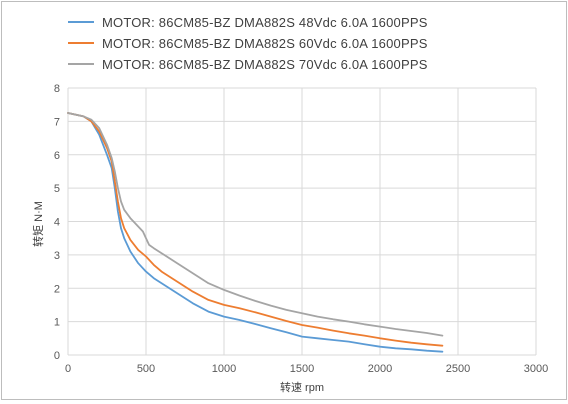 The height and width of the screenshot is (404, 568). I want to click on y-axis-title: 转矩 N·M, so click(38, 224).